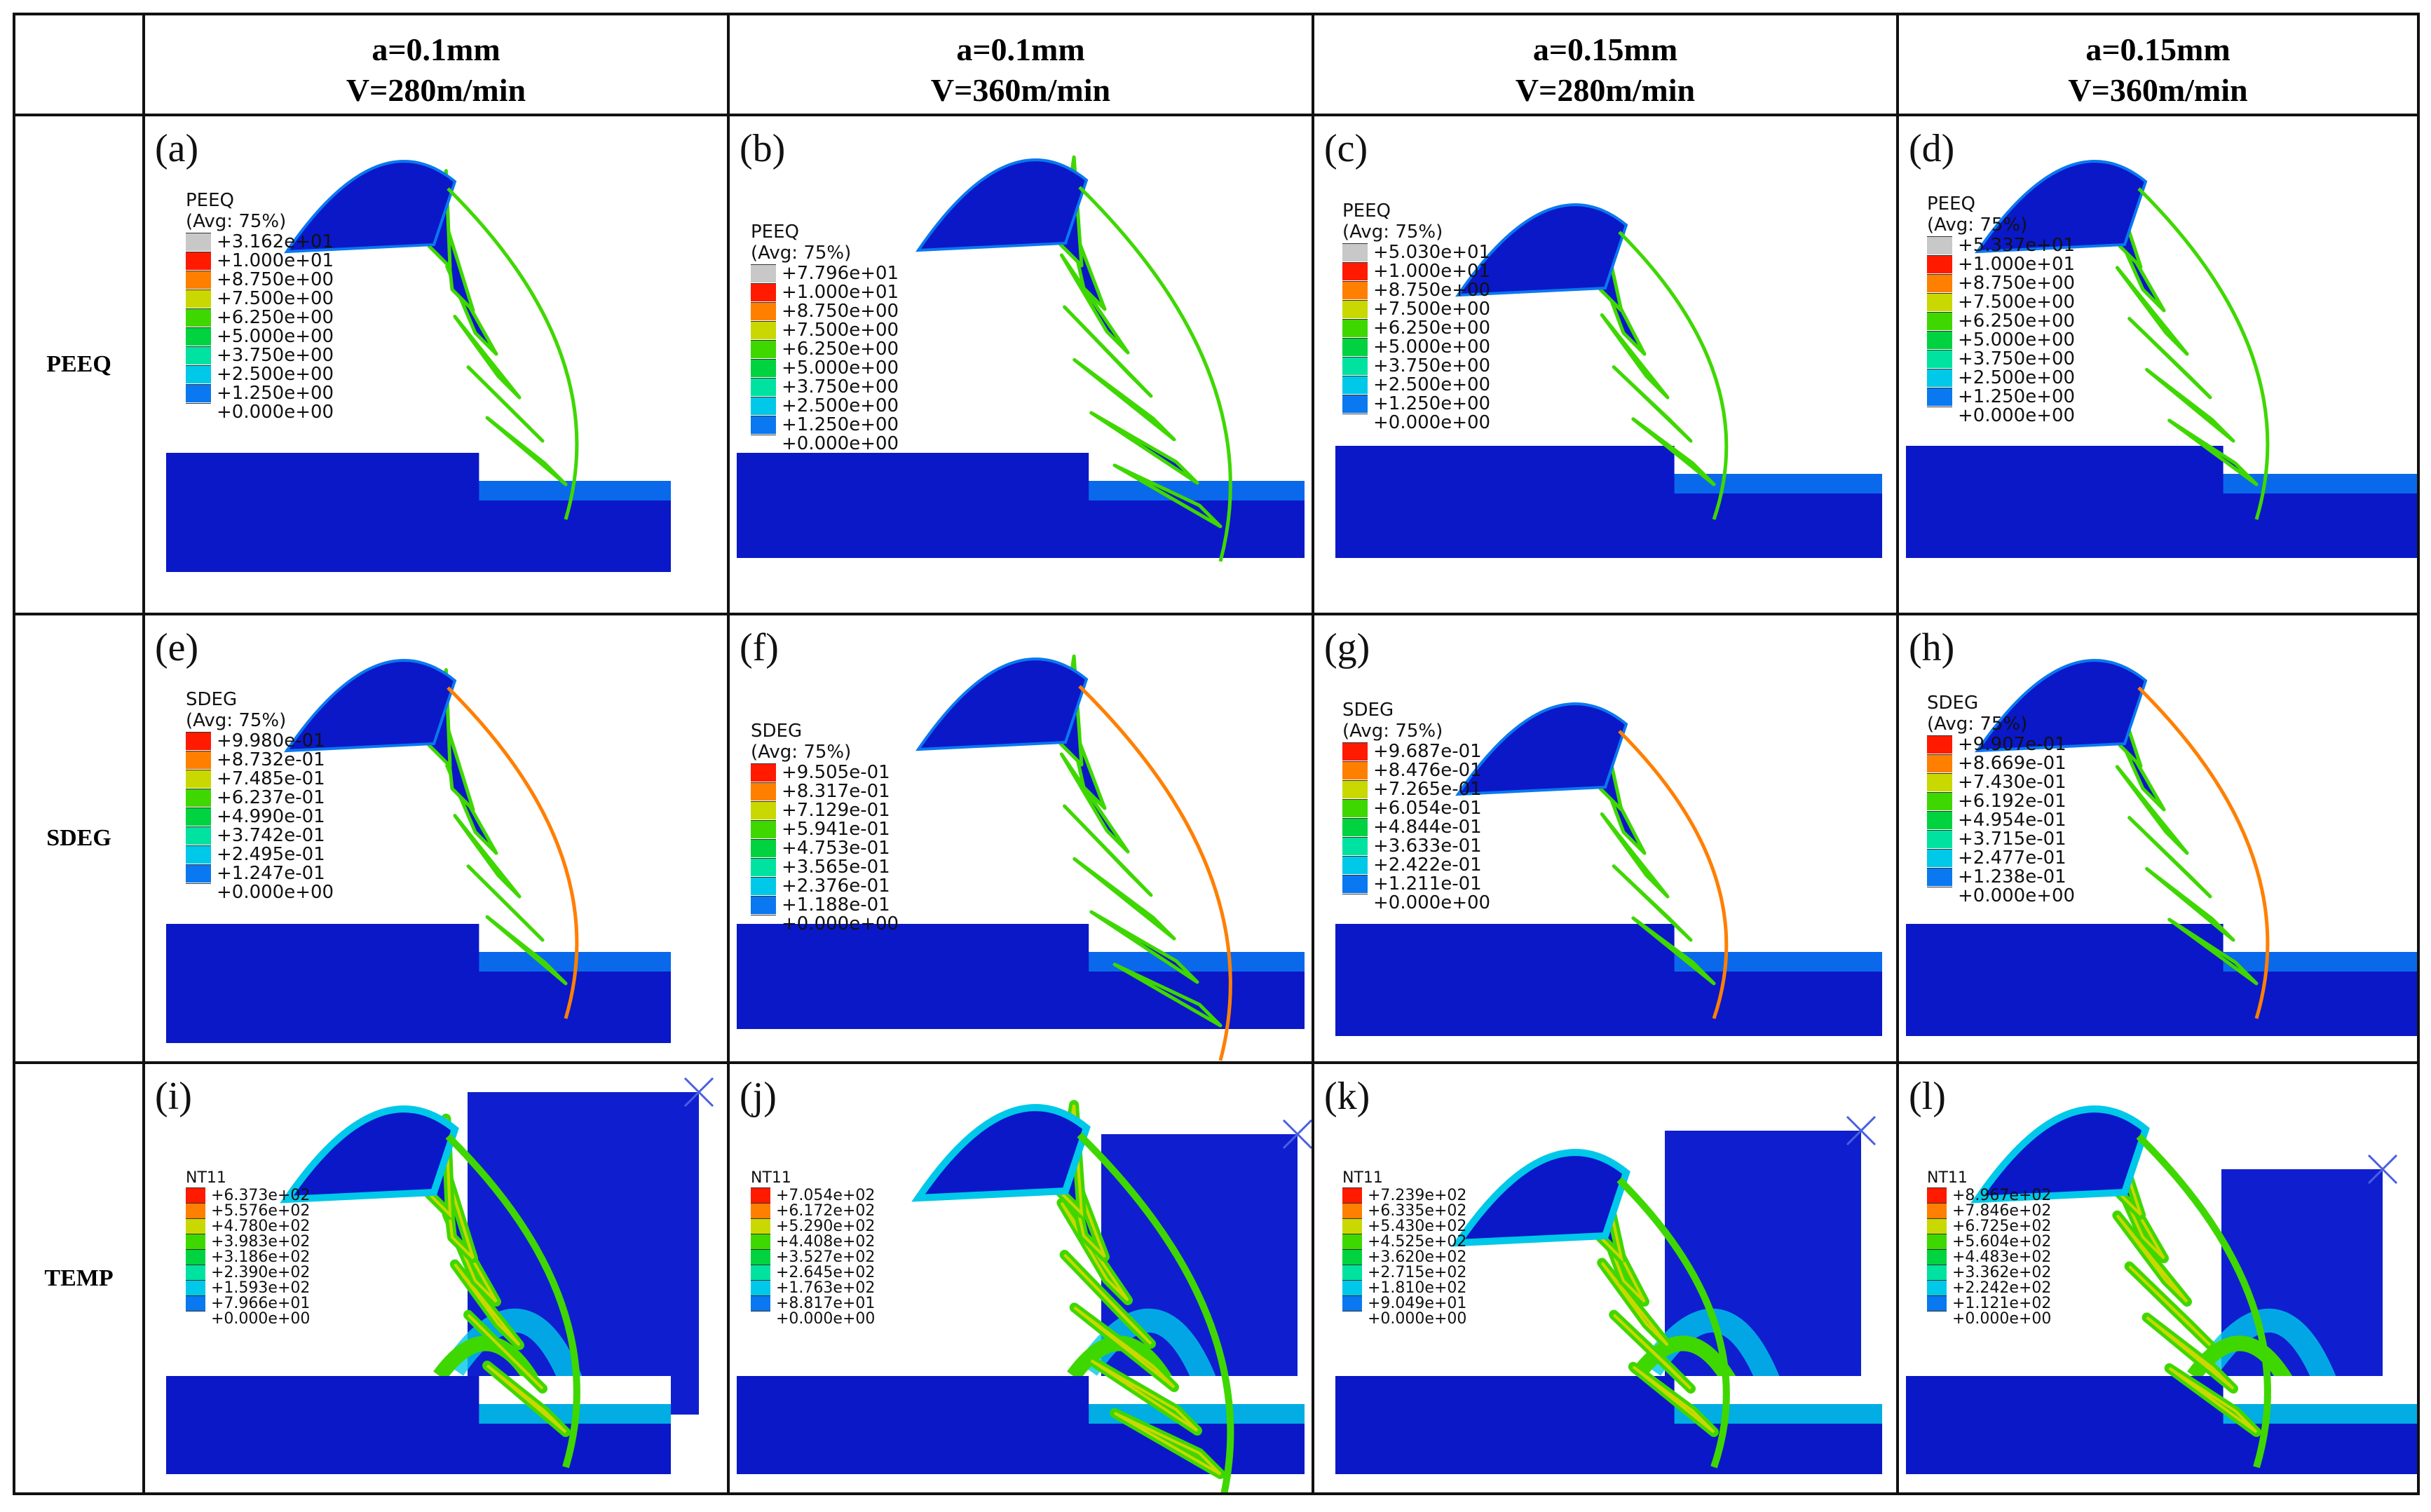  What do you see at coordinates (2012, 763) in the screenshot?
I see `legend-value: +8.669e-01` at bounding box center [2012, 763].